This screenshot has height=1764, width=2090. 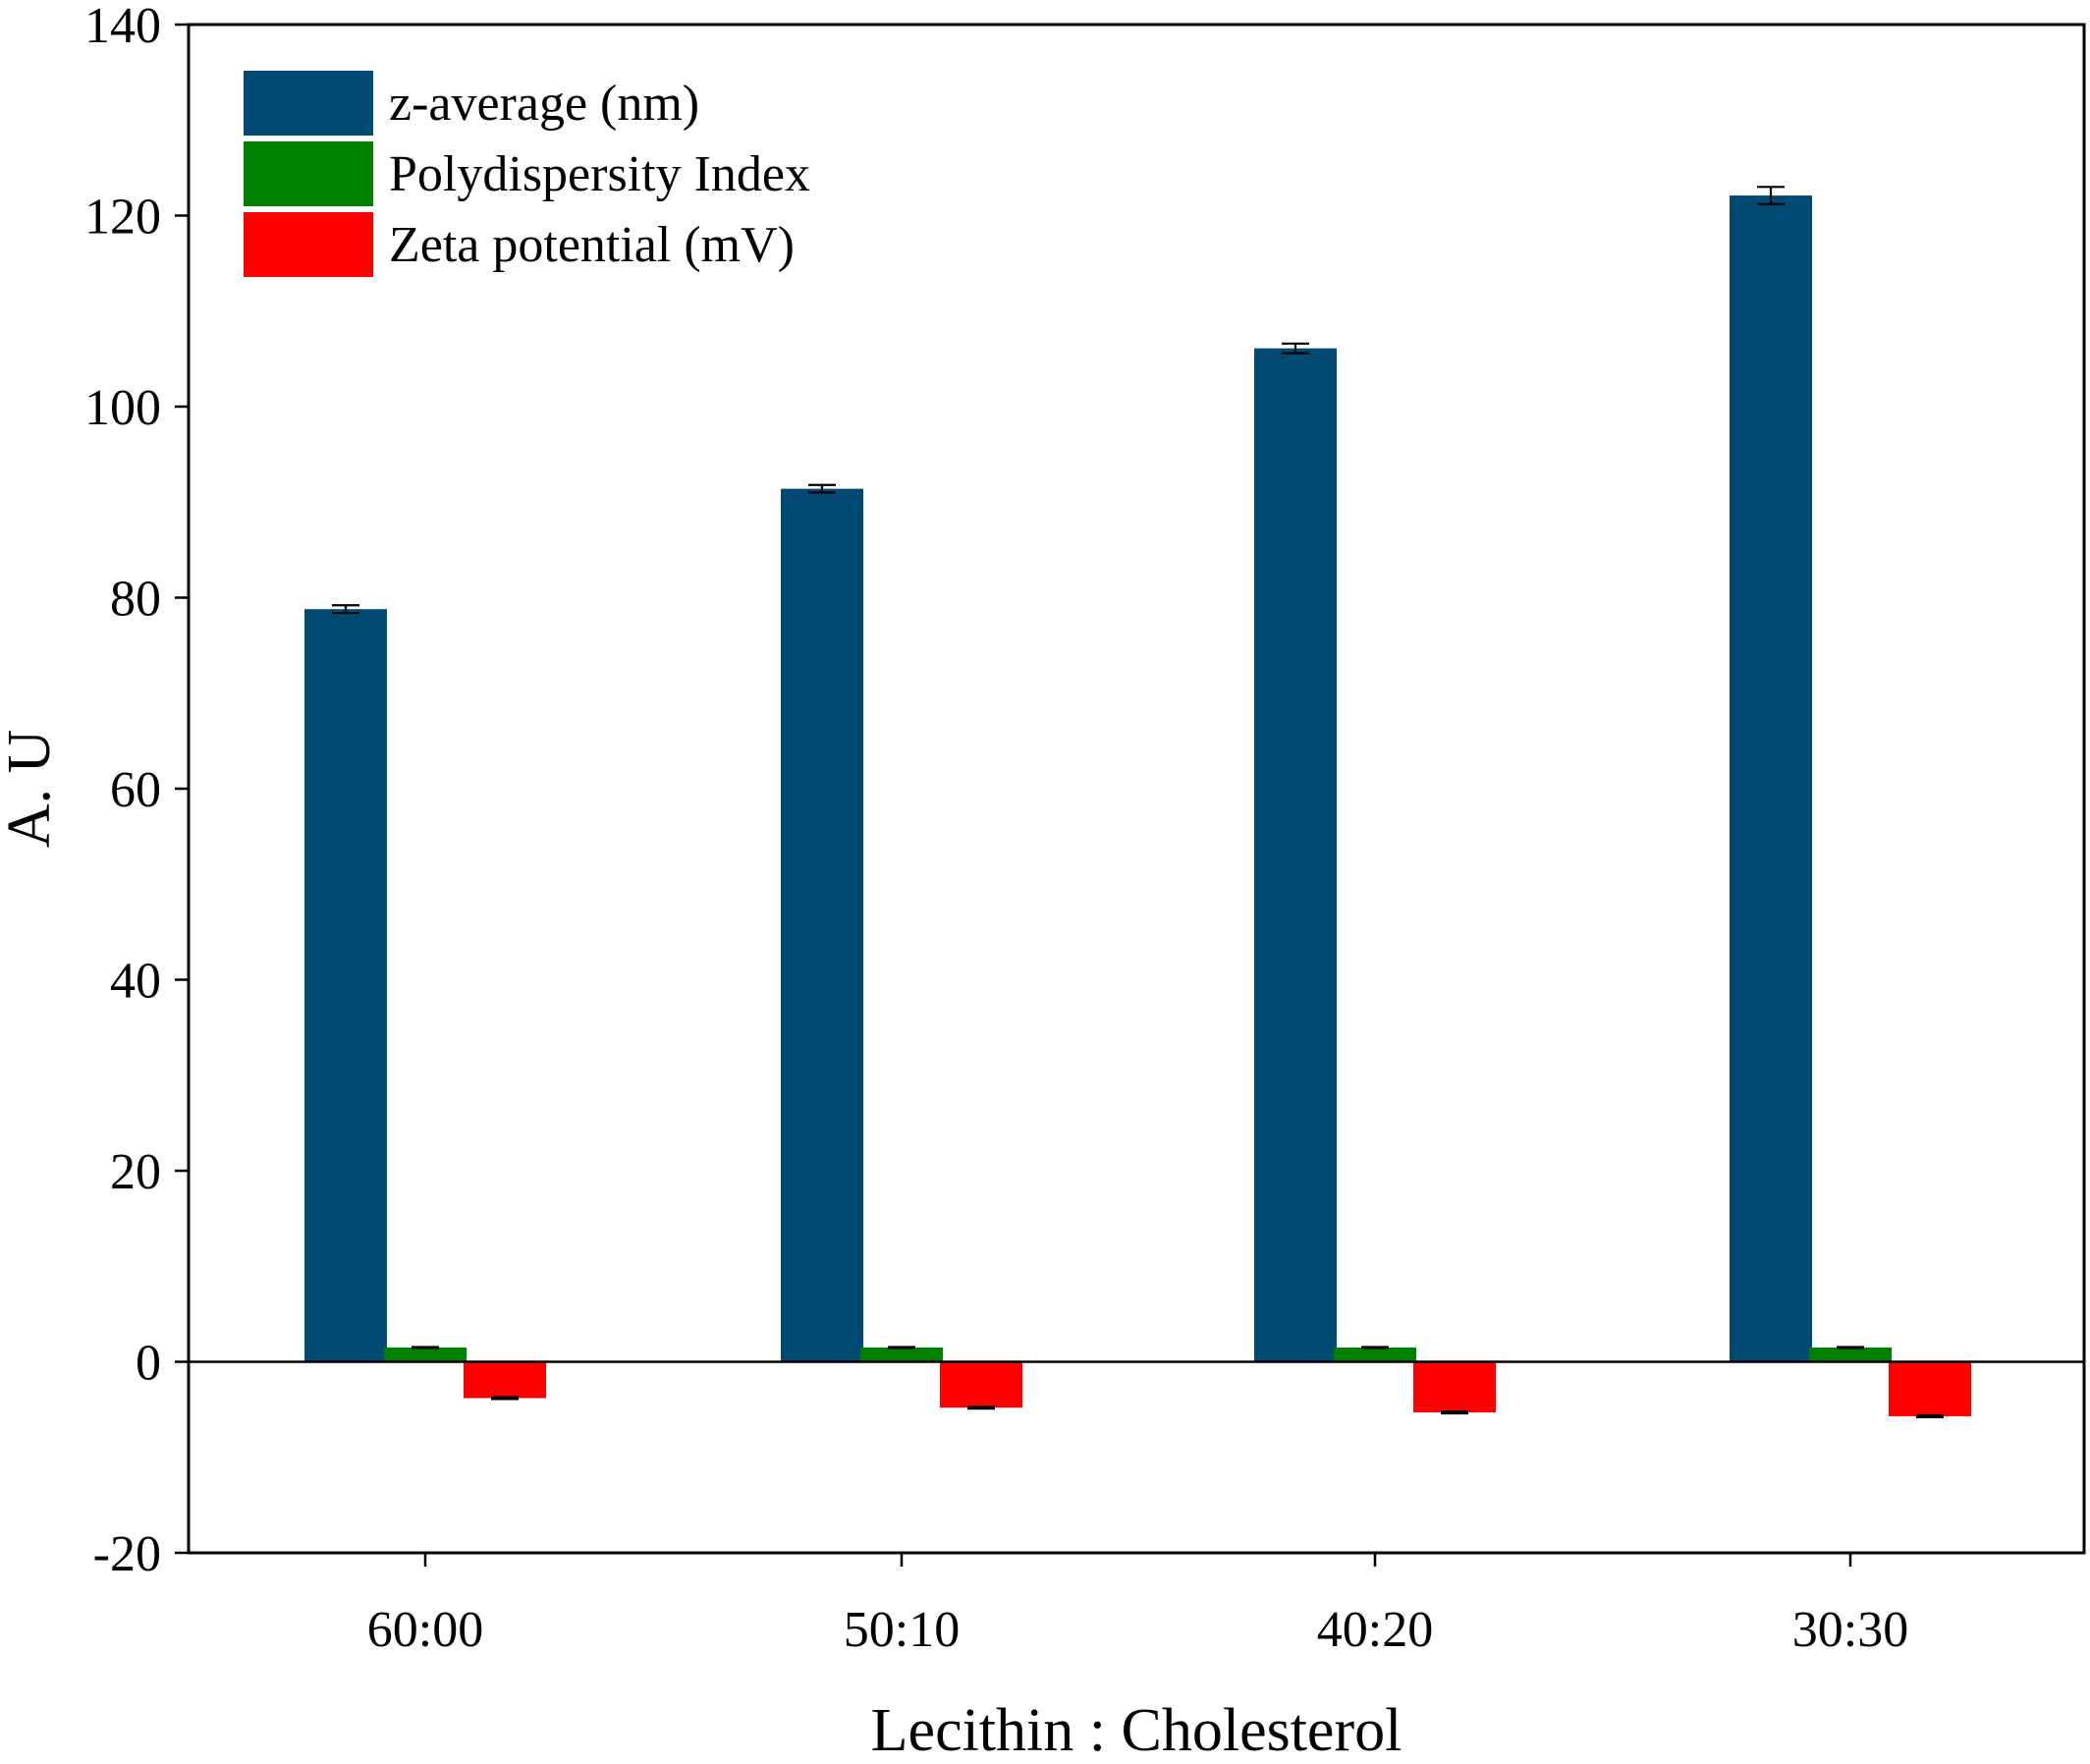 What do you see at coordinates (599, 174) in the screenshot?
I see `legend-label: Polydispersity Index` at bounding box center [599, 174].